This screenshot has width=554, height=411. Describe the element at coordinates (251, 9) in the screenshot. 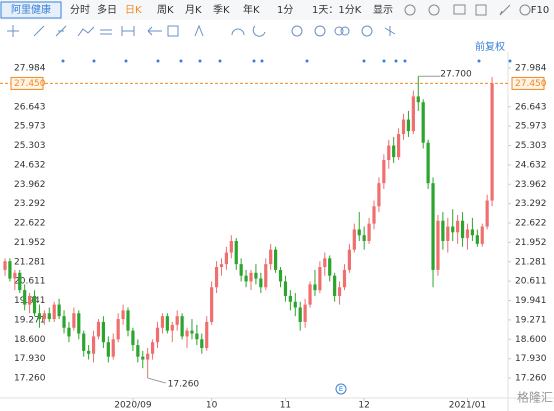

I see `toolbar-item: 年K` at that location.